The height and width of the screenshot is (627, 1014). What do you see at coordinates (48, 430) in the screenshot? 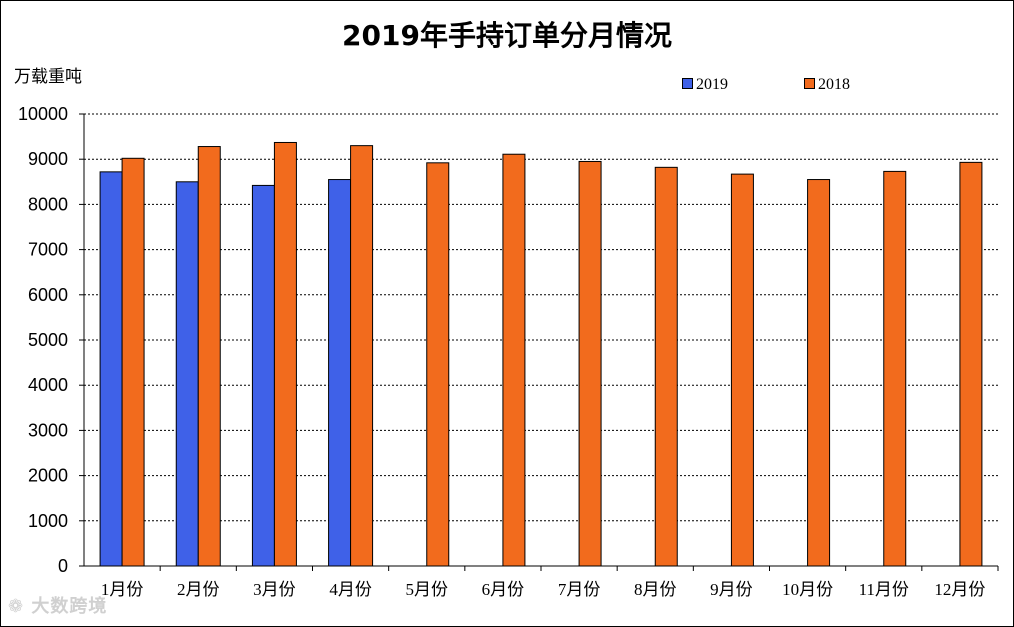
I see `y-tick-label: 3000` at bounding box center [48, 430].